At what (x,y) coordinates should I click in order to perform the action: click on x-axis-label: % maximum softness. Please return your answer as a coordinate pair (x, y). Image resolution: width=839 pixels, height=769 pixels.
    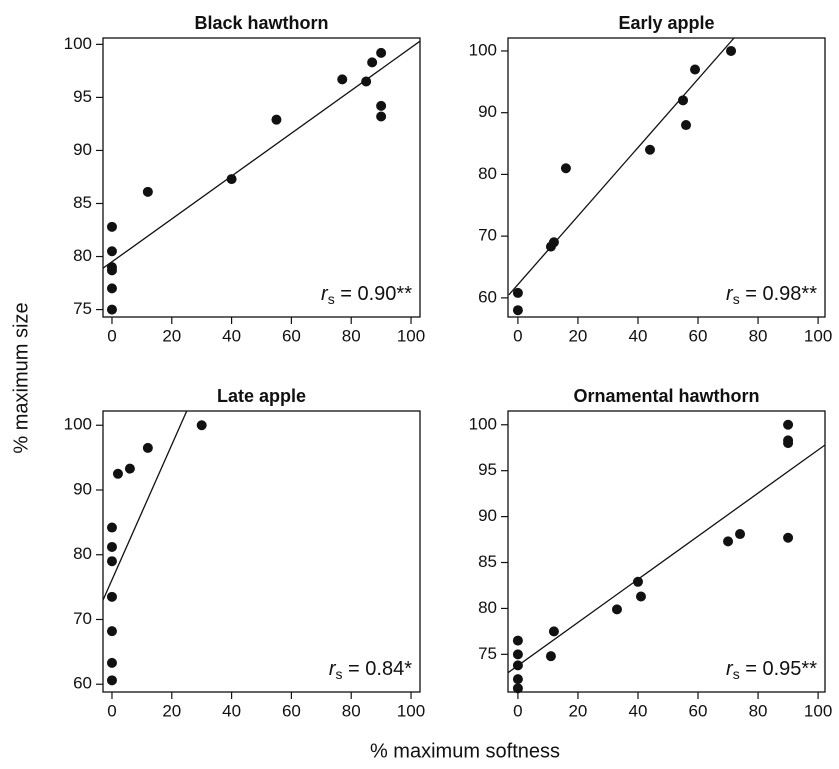
    Looking at the image, I should click on (465, 751).